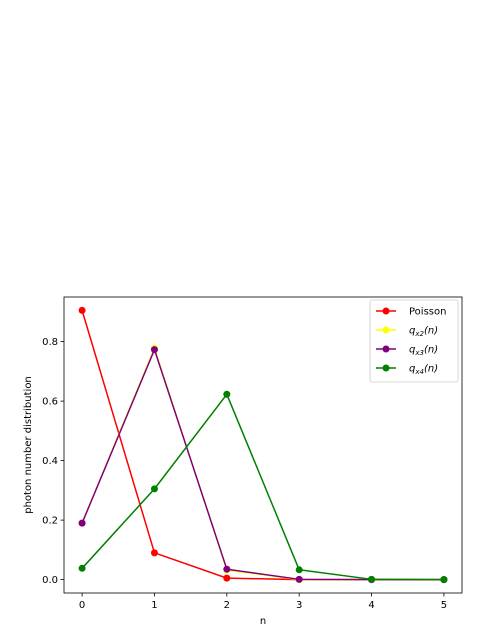  Describe the element at coordinates (82, 605) in the screenshot. I see `x-tick-label: 0` at that location.